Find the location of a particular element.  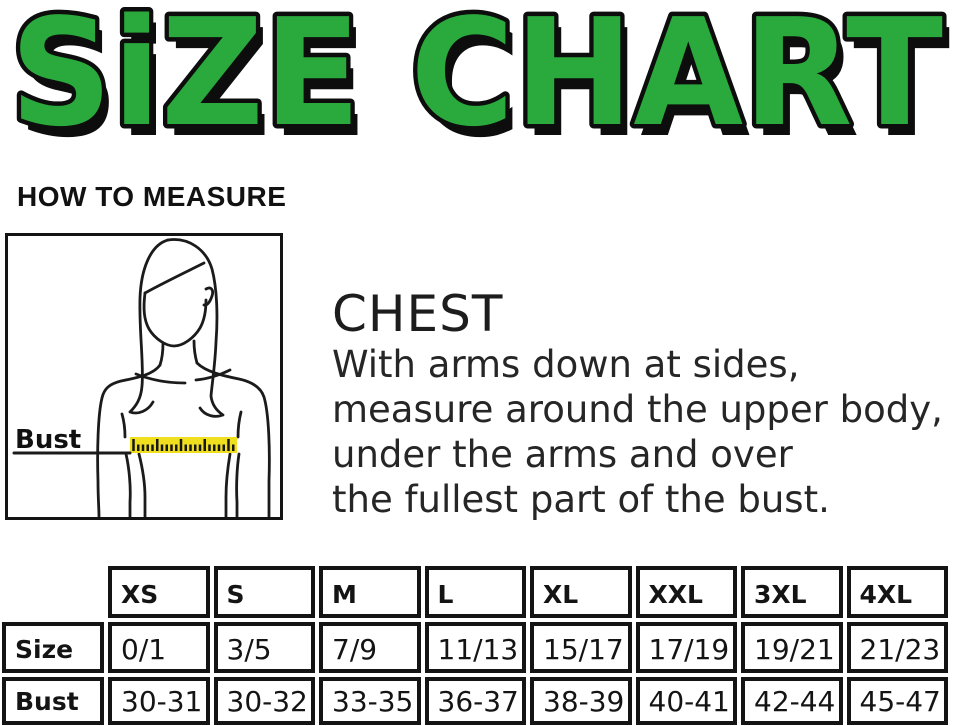

shoulder-arm-left-line is located at coordinates (129, 440).